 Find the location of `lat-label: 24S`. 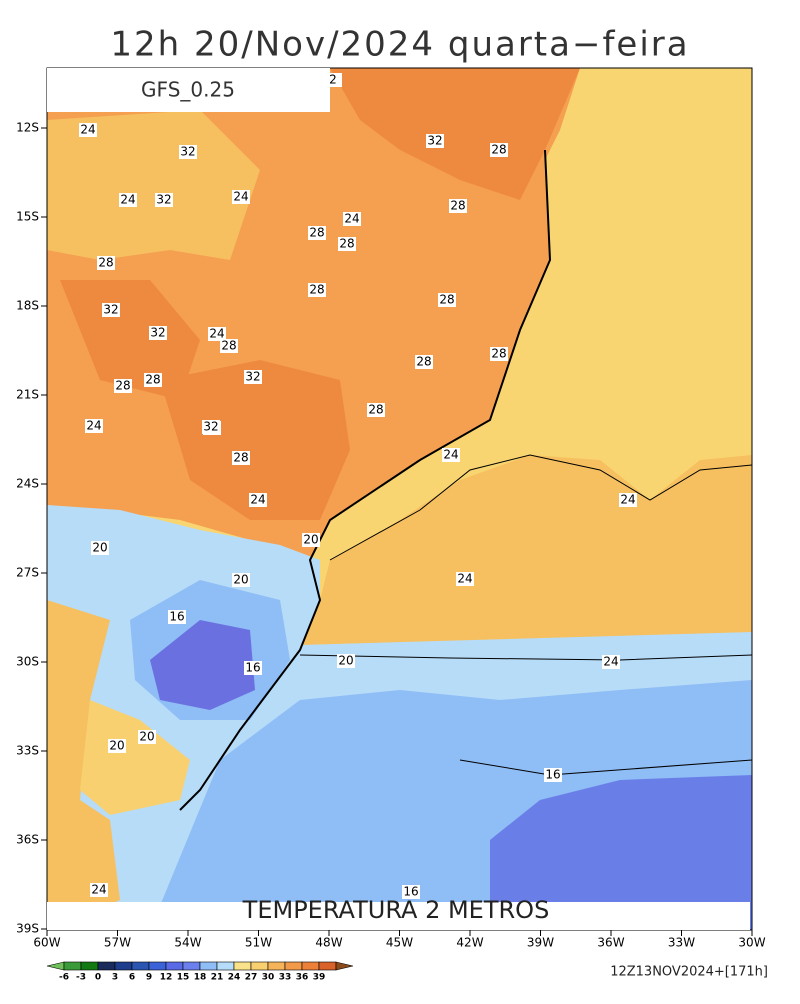

lat-label: 24S is located at coordinates (27, 484).